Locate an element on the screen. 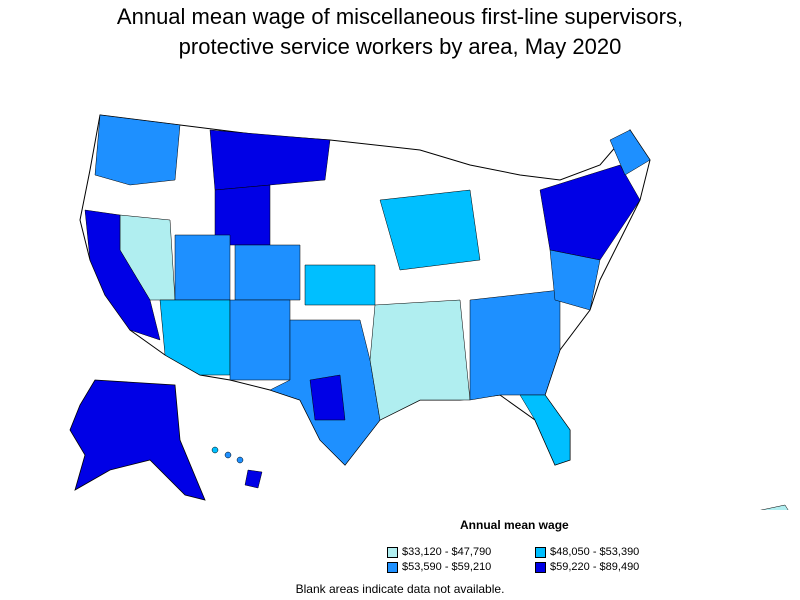 The image size is (800, 600). region-maine is located at coordinates (630, 152).